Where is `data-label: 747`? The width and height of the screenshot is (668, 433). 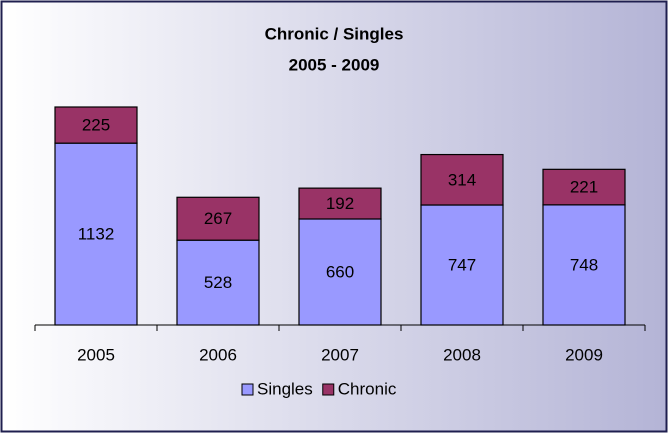 data-label: 747 is located at coordinates (462, 264).